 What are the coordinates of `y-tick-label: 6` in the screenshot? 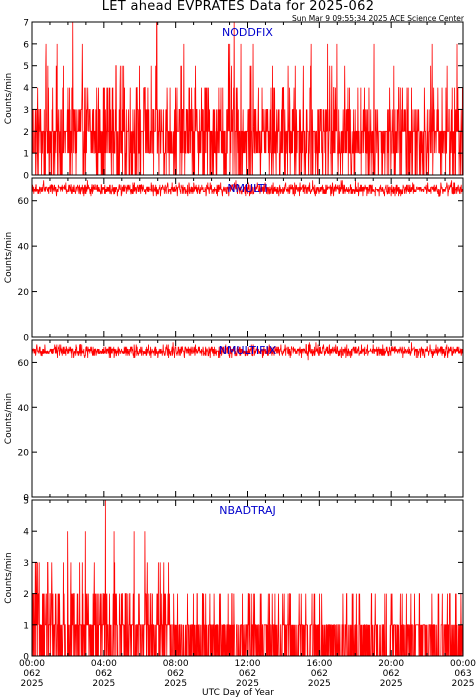 It's located at (26, 45).